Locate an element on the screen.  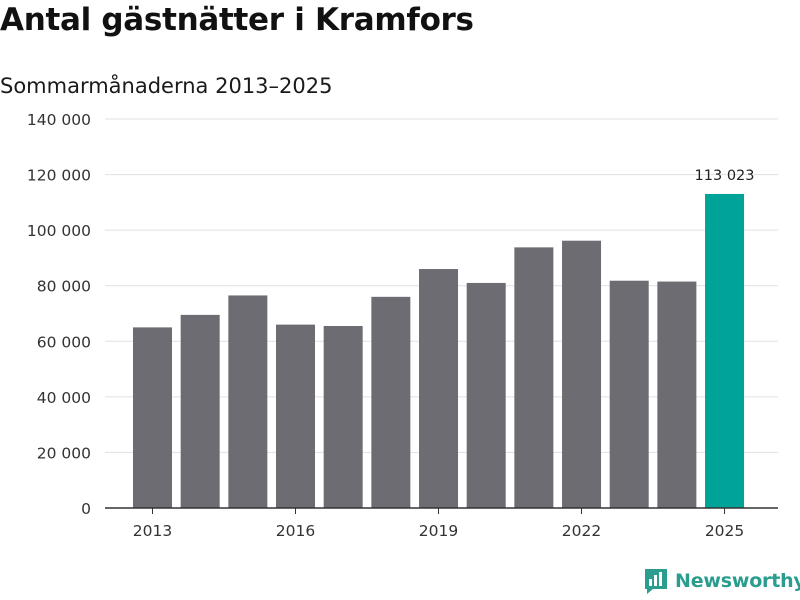
newsworthy-logo-icon is located at coordinates (656, 581).